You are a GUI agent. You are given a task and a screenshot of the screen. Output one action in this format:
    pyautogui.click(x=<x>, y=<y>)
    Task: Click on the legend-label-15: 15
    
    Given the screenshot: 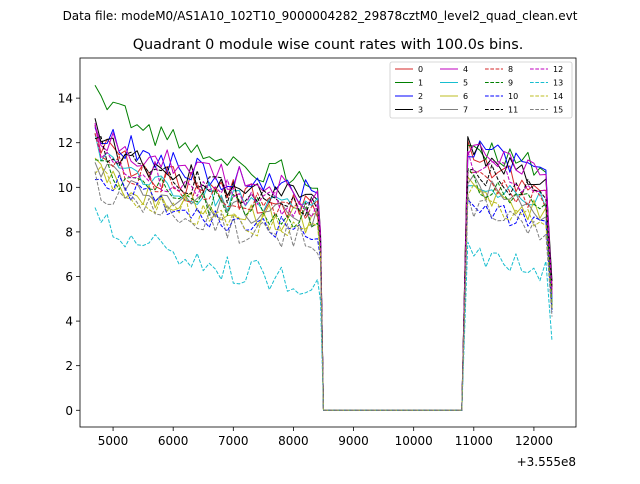 What is the action you would take?
    pyautogui.click(x=558, y=110)
    